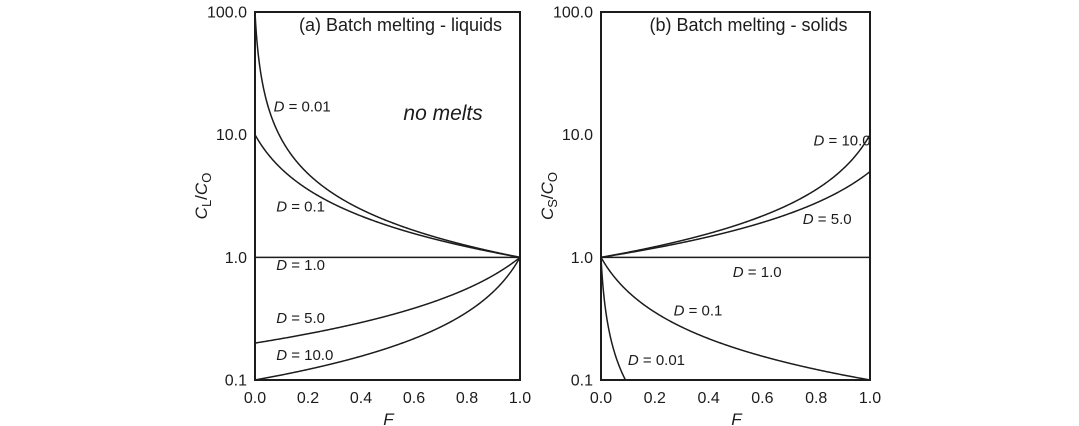 Image resolution: width=1079 pixels, height=426 pixels. I want to click on panel-a-xtick-5: 1.0, so click(520, 398).